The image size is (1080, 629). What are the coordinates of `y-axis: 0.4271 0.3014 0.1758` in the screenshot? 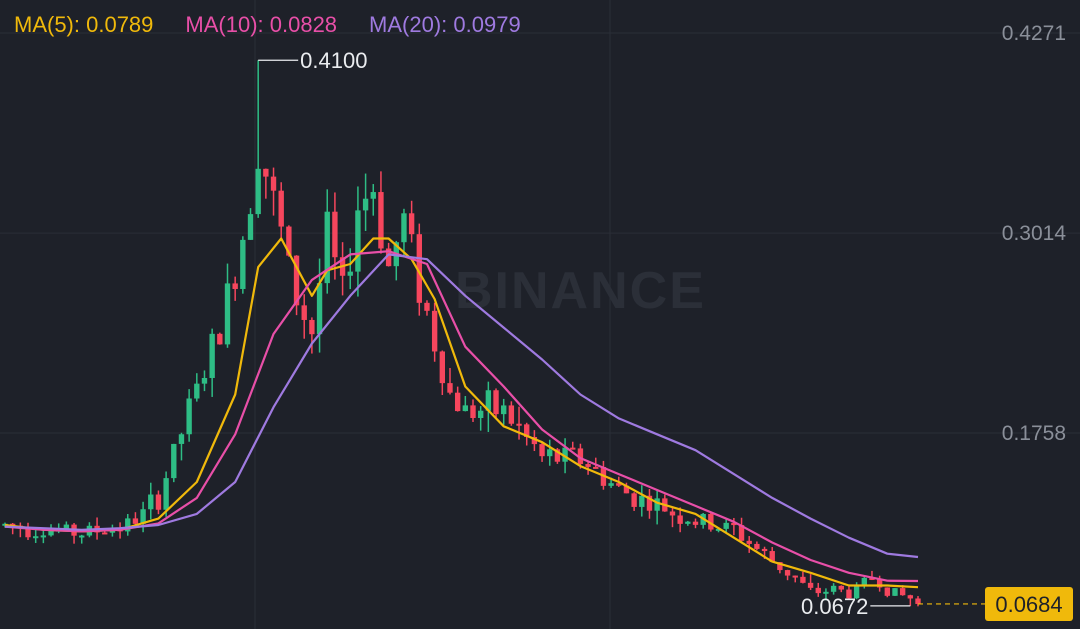 It's located at (1034, 233).